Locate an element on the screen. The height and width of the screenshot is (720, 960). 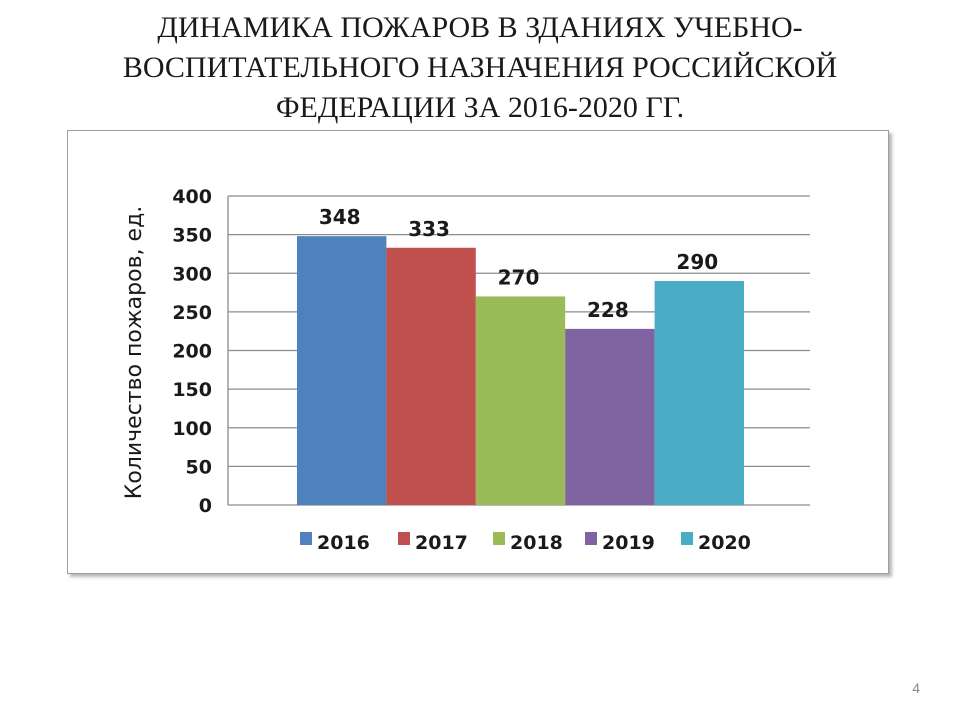
bar-2017 is located at coordinates (431, 376).